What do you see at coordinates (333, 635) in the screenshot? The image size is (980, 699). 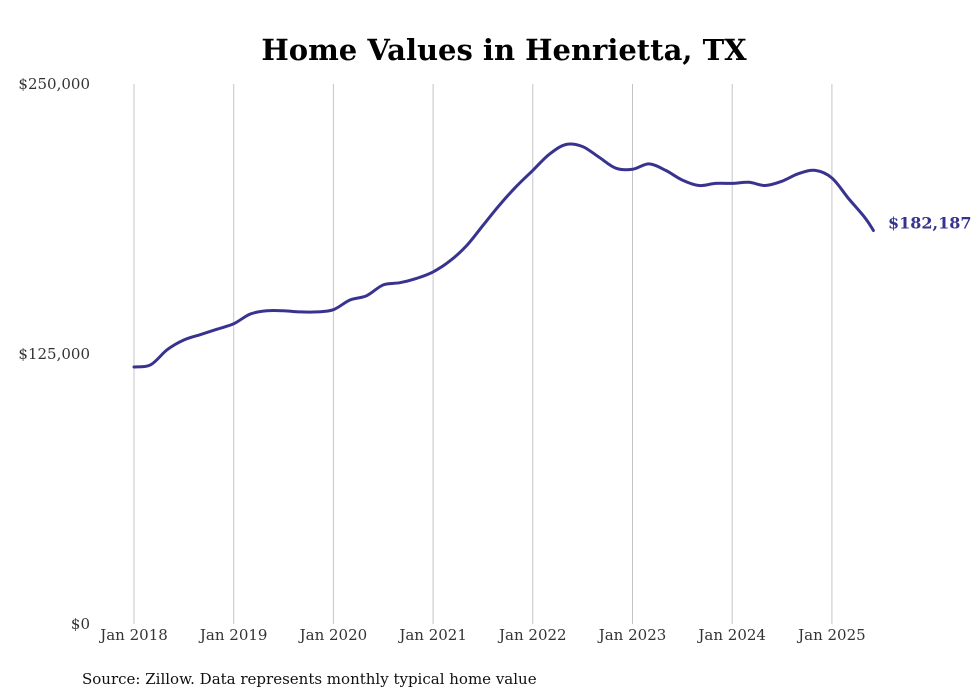 I see `x-tick-label: Jan 2020` at bounding box center [333, 635].